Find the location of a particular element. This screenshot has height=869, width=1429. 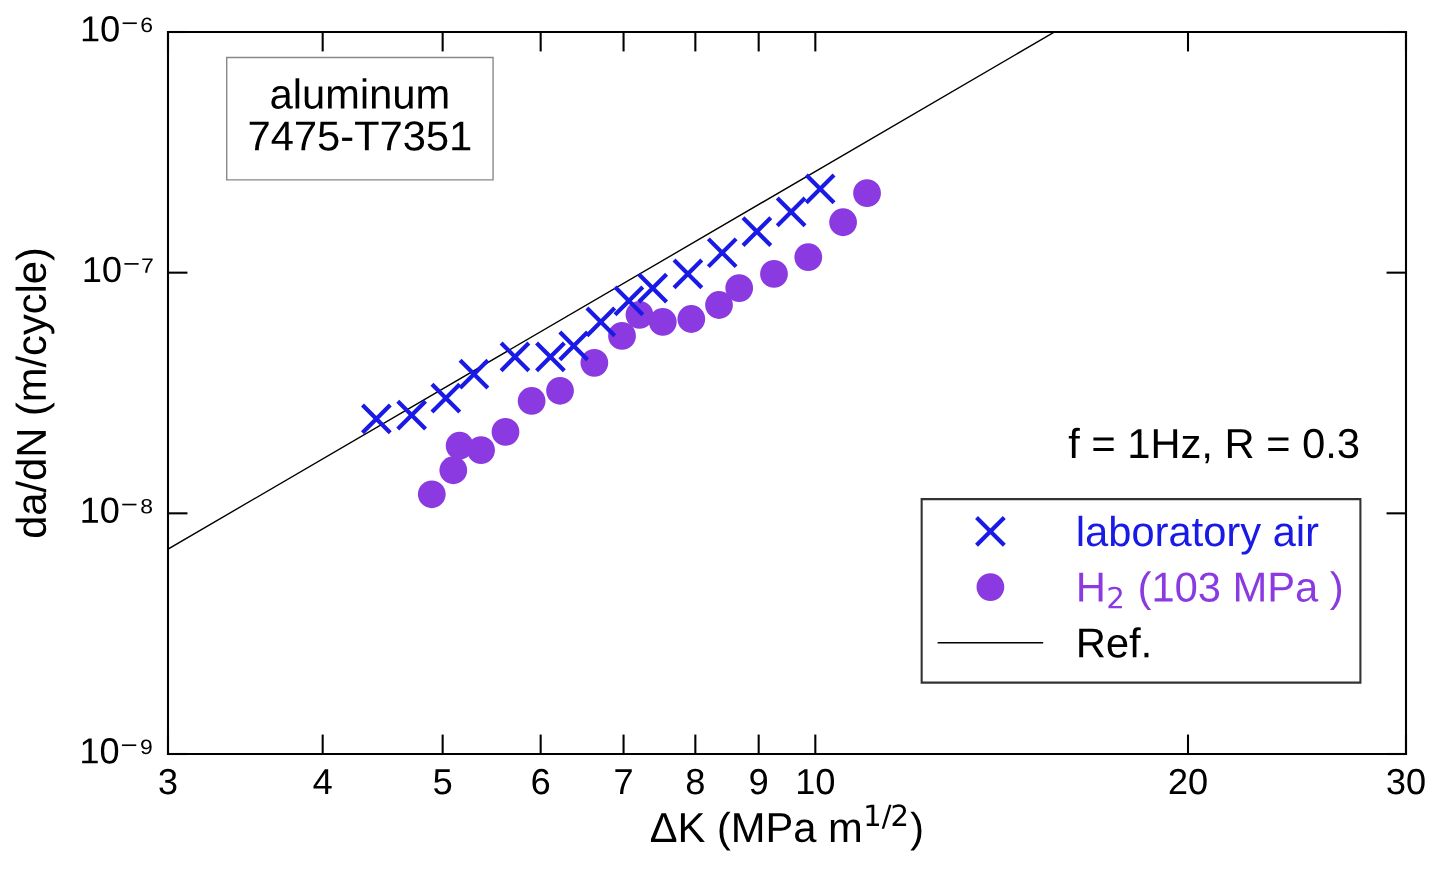

x-tick-label: 10 is located at coordinates (816, 781).